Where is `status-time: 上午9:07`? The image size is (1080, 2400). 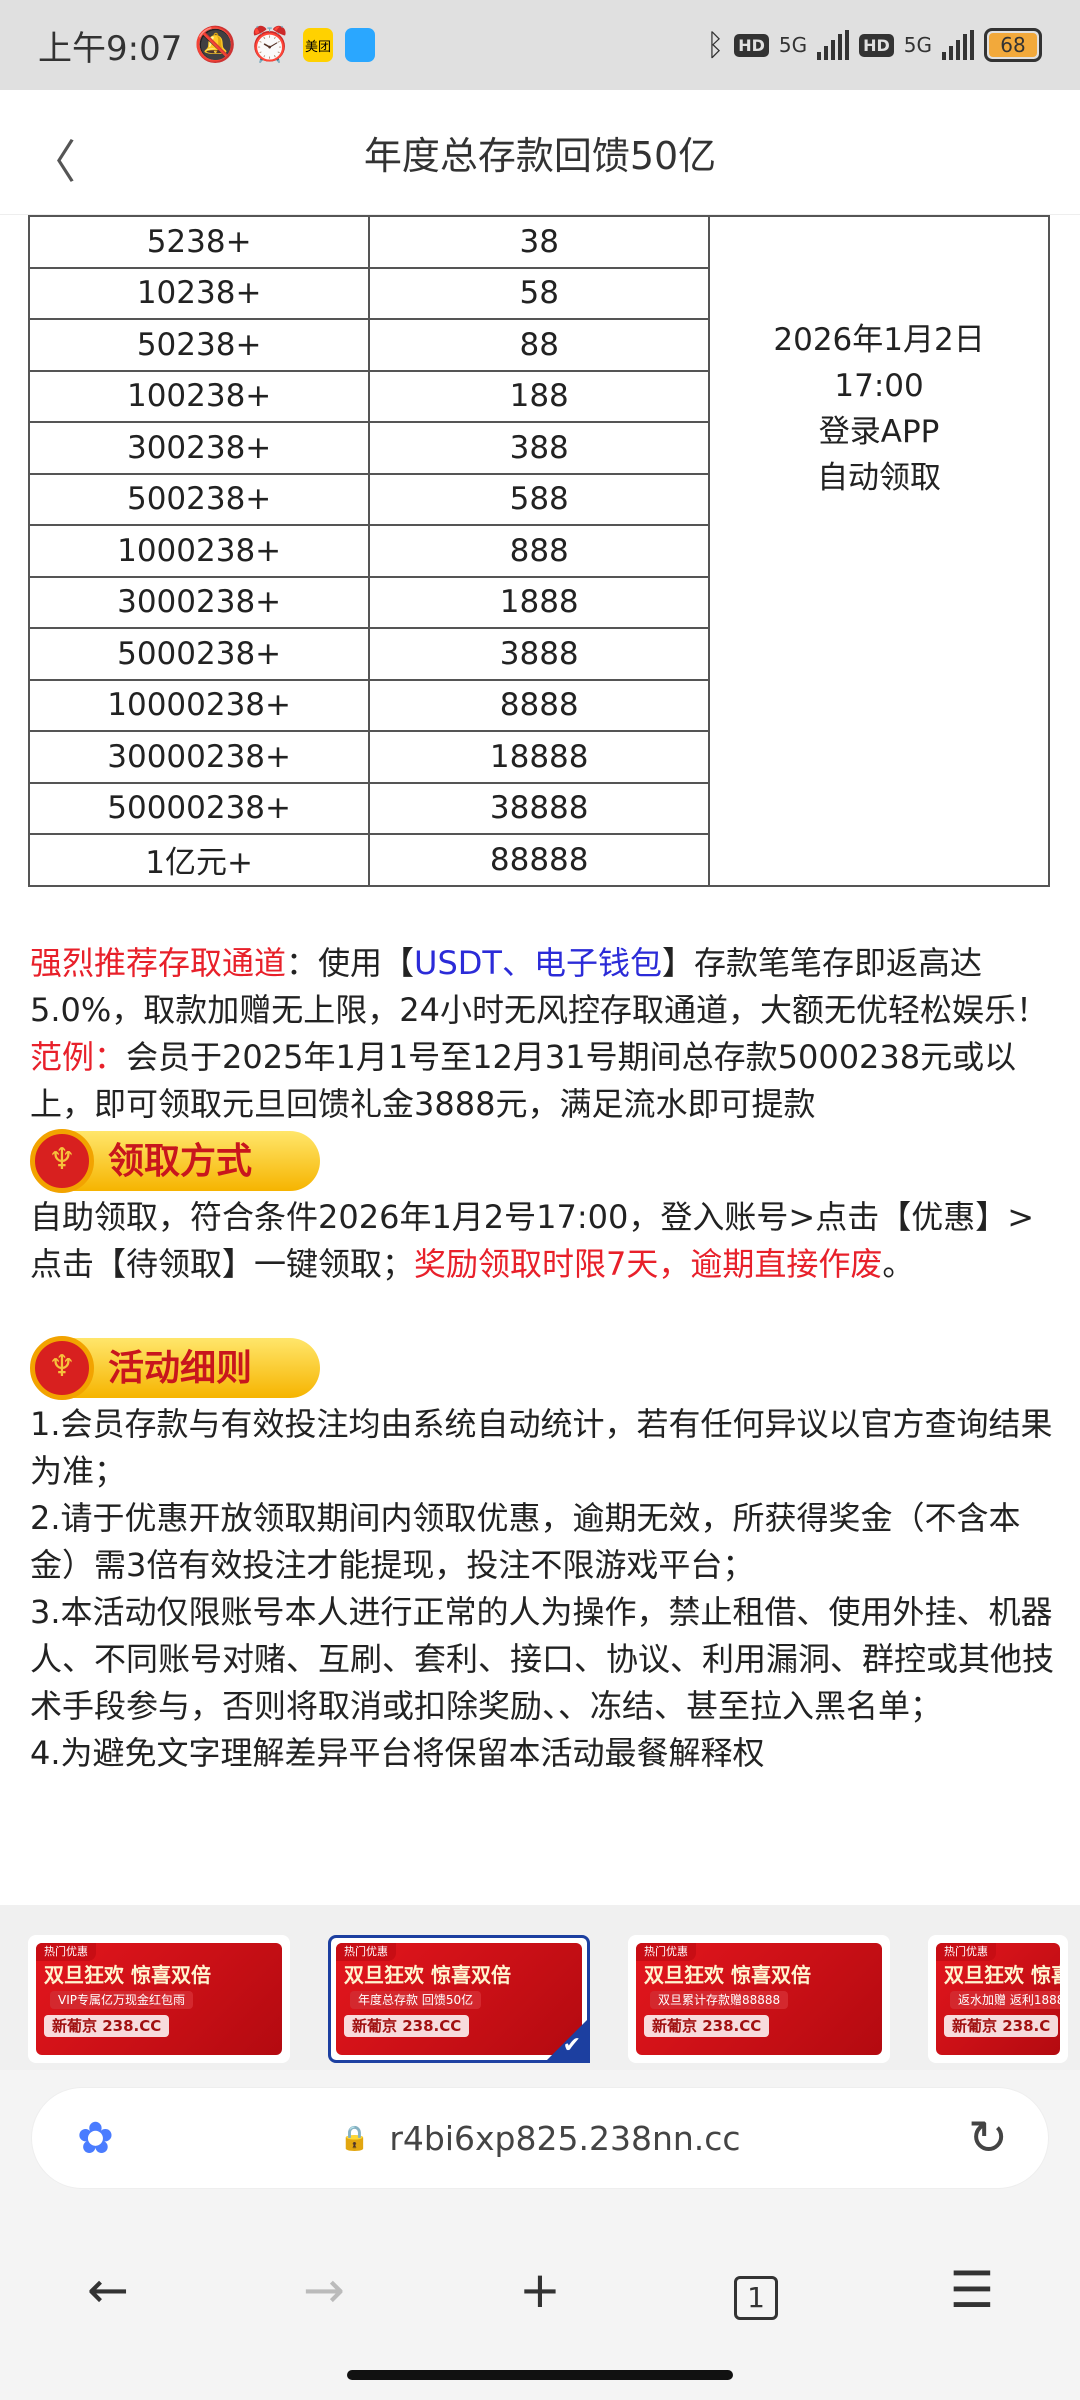
status-time: 上午9:07 is located at coordinates (110, 48).